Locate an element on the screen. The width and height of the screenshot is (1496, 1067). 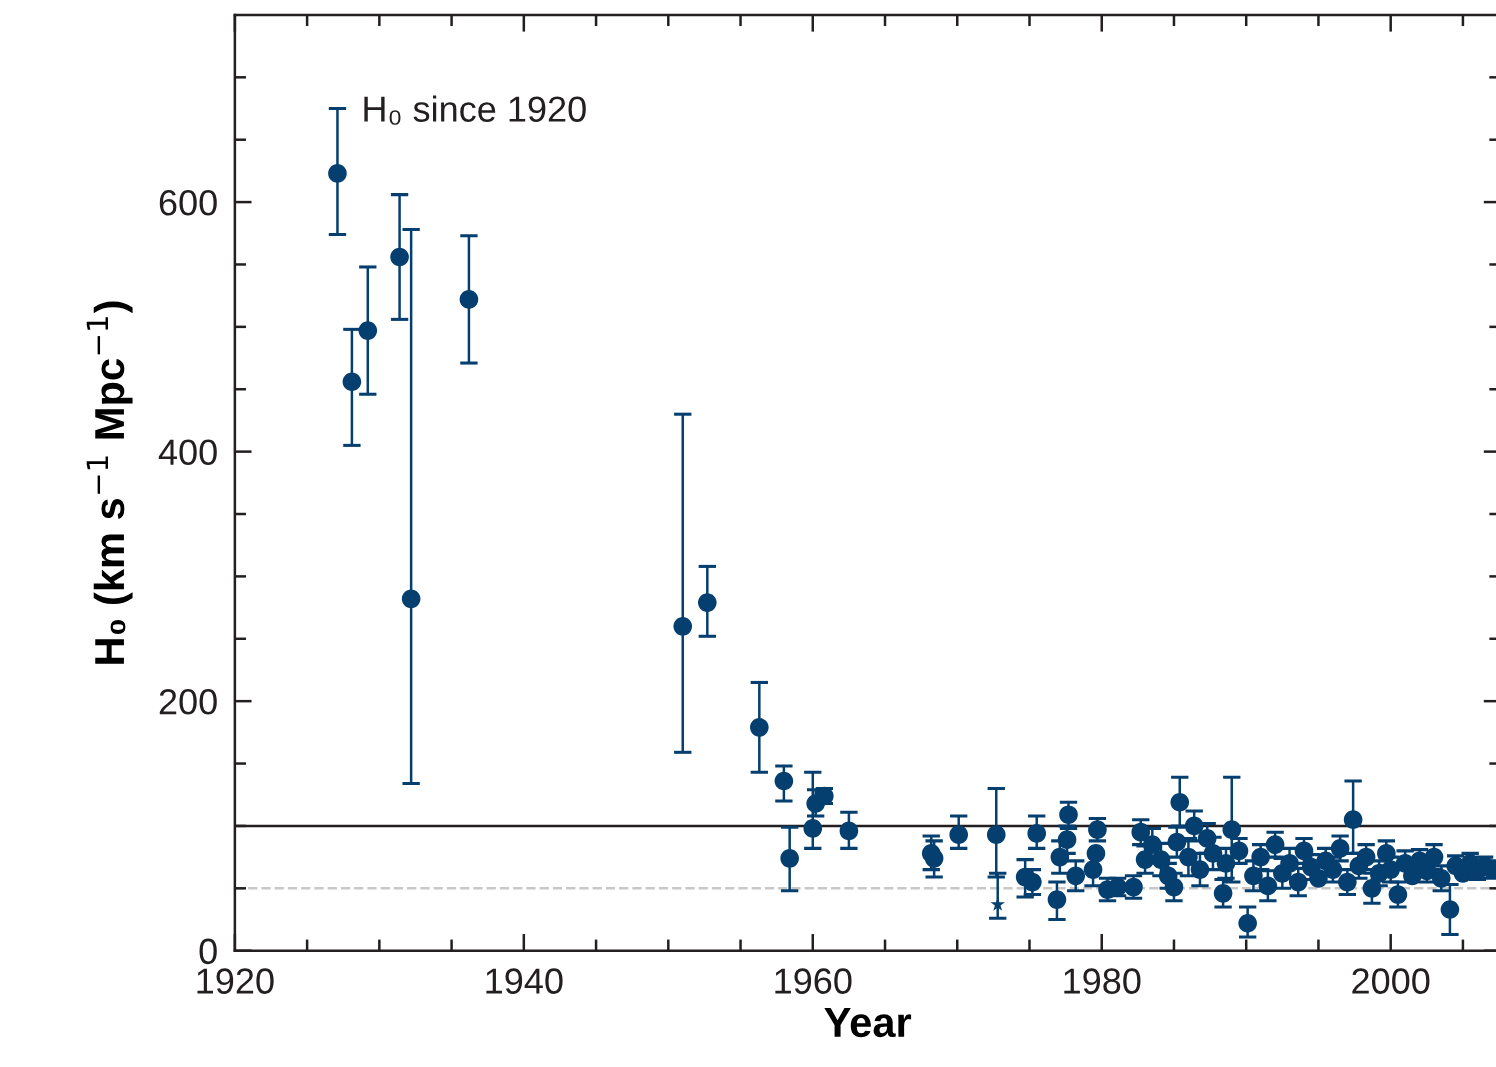
x-axis-title: Year is located at coordinates (868, 1023).